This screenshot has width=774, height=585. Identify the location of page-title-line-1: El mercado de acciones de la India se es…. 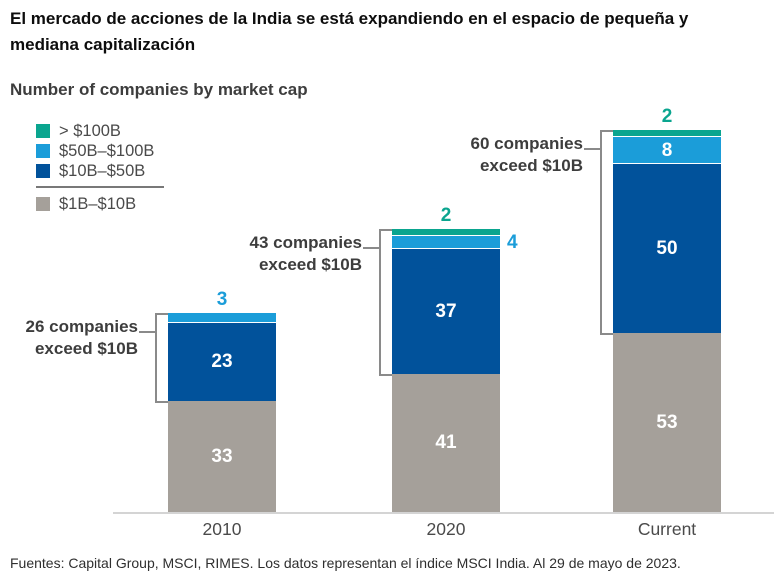
(349, 18).